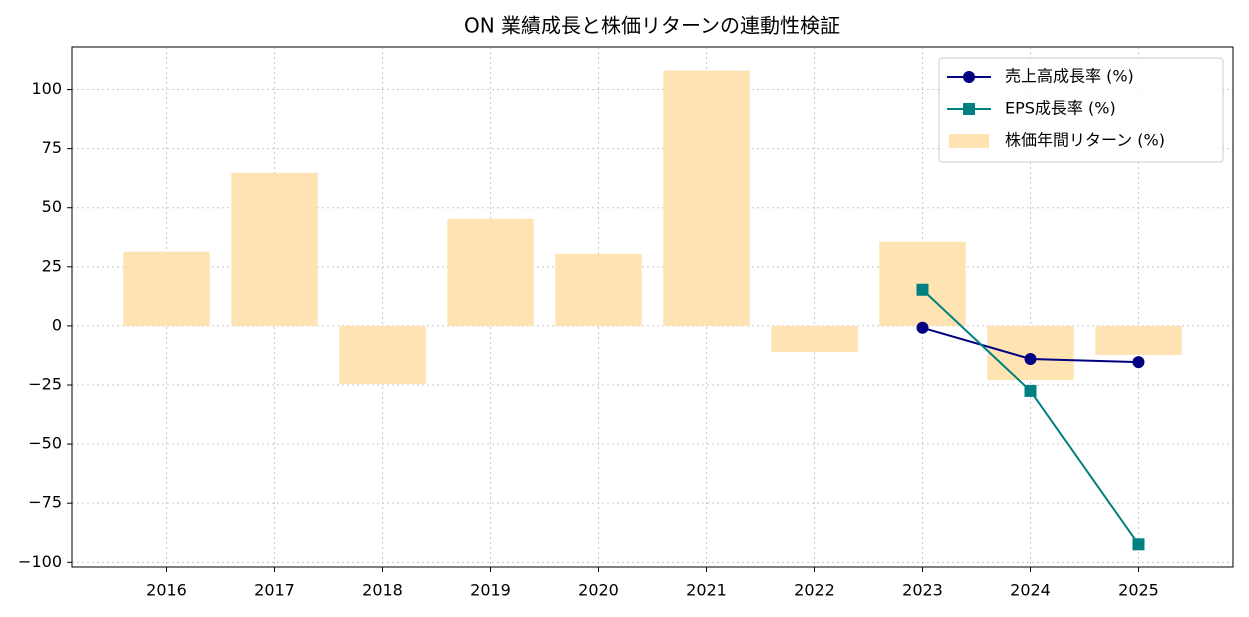 This screenshot has height=617, width=1249. Describe the element at coordinates (274, 590) in the screenshot. I see `x-tick-label: 2017` at that location.